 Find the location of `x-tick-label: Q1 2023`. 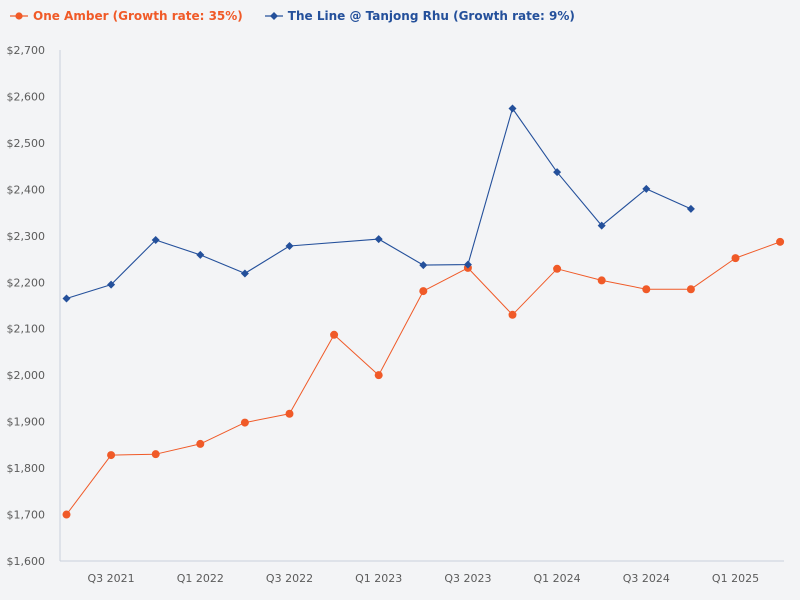

x-tick-label: Q1 2023 is located at coordinates (378, 578).